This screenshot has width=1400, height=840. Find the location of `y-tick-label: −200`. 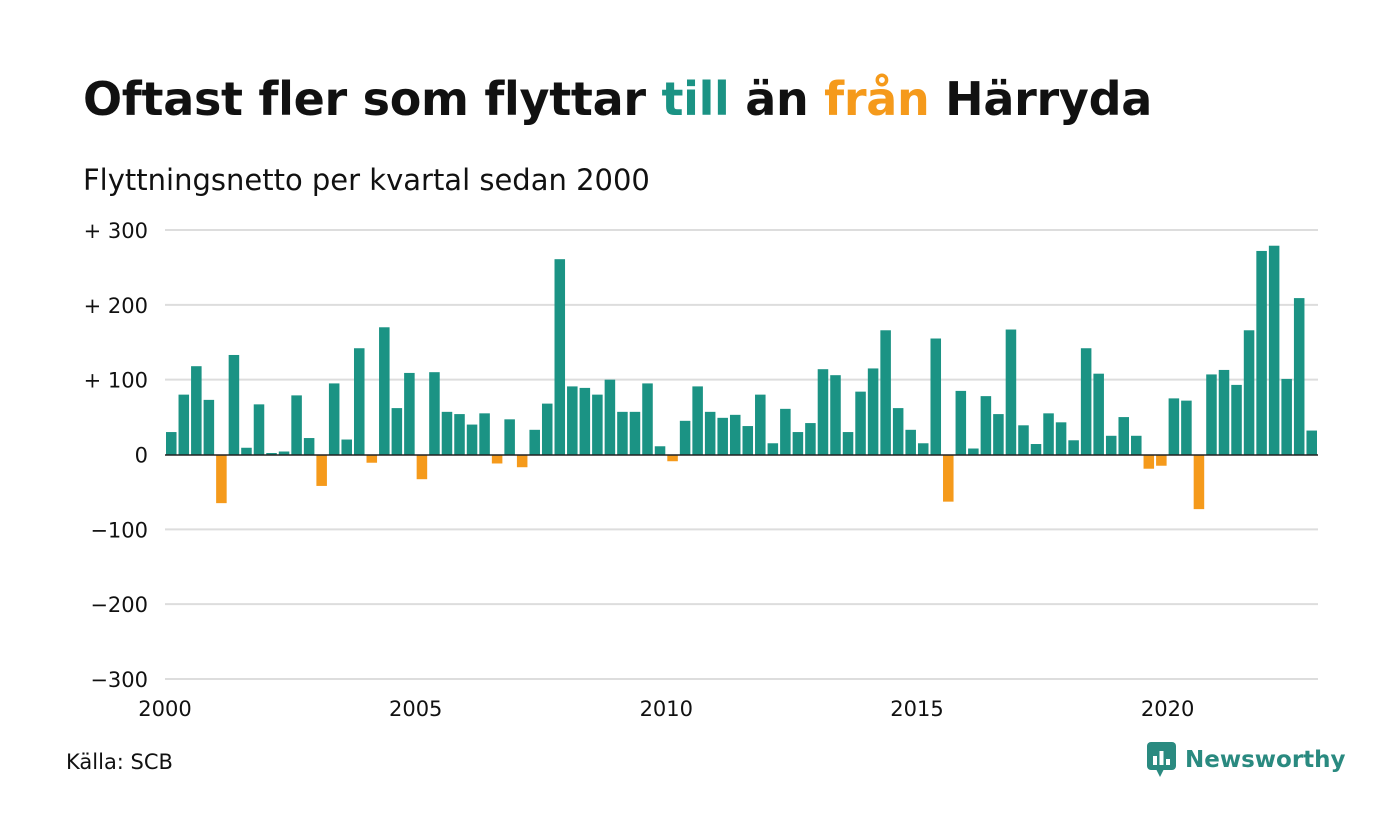

y-tick-label: −200 is located at coordinates (119, 605).